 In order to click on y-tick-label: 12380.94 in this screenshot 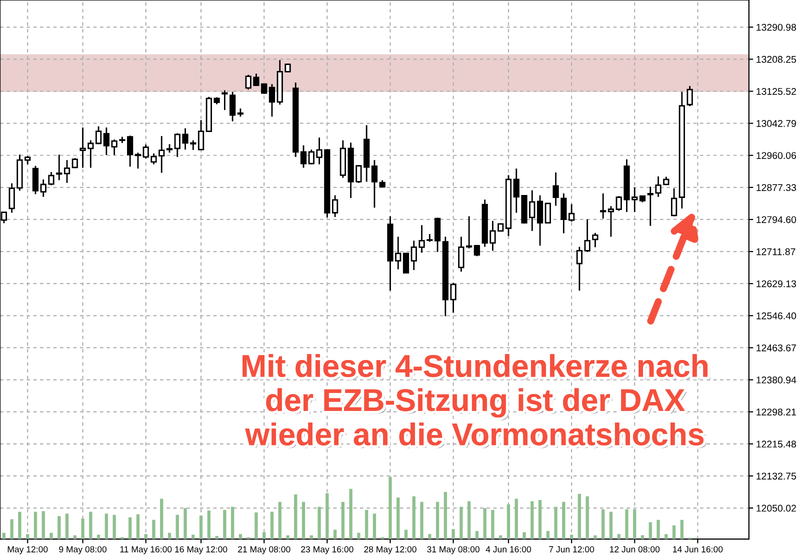, I will do `click(776, 380)`.